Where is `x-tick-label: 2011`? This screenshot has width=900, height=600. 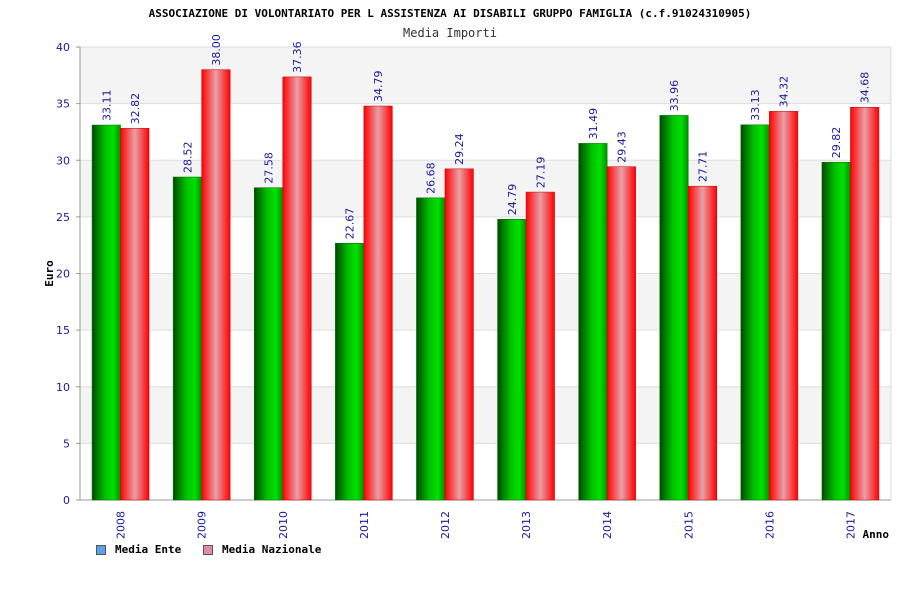 x-tick-label: 2011 is located at coordinates (364, 525).